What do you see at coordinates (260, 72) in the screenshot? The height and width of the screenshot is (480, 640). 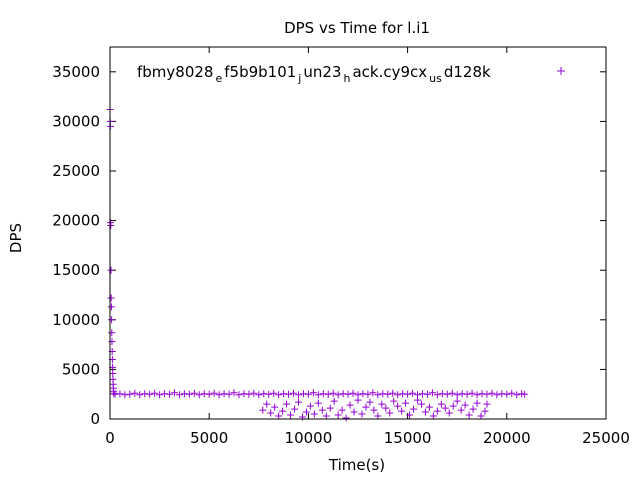 I see `legend-text-part: f5b9b101` at bounding box center [260, 72].